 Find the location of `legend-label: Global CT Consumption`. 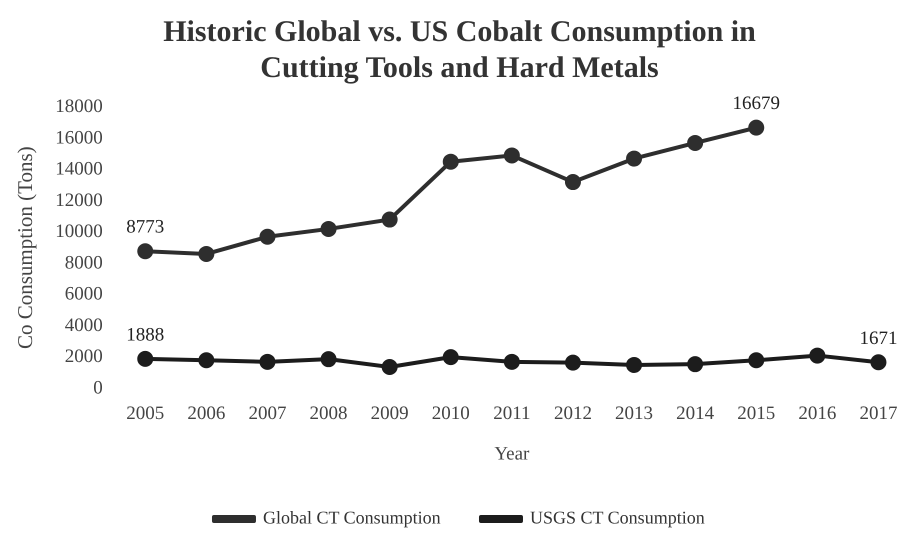

legend-label: Global CT Consumption is located at coordinates (351, 518).